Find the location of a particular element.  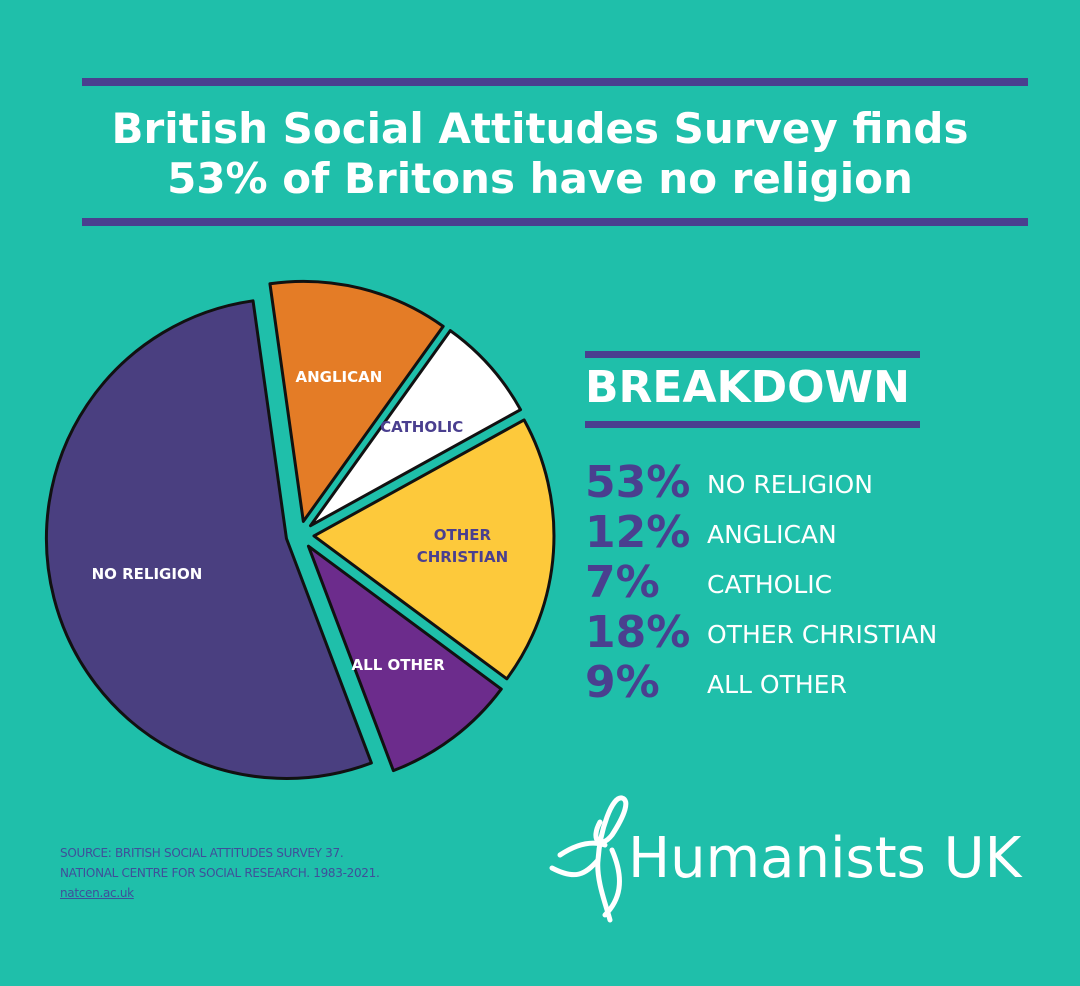

breakdown-value: 12% is located at coordinates (638, 532).